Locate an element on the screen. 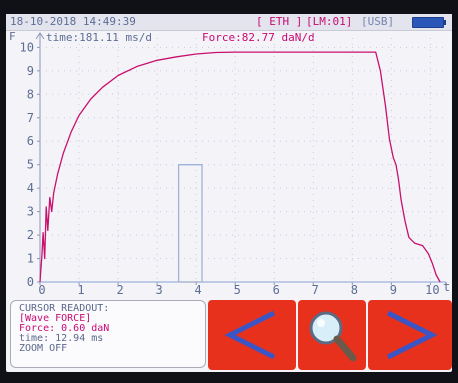 This screenshot has height=383, width=458. force-scale-text: Force:82.77 daN/d is located at coordinates (258, 37).